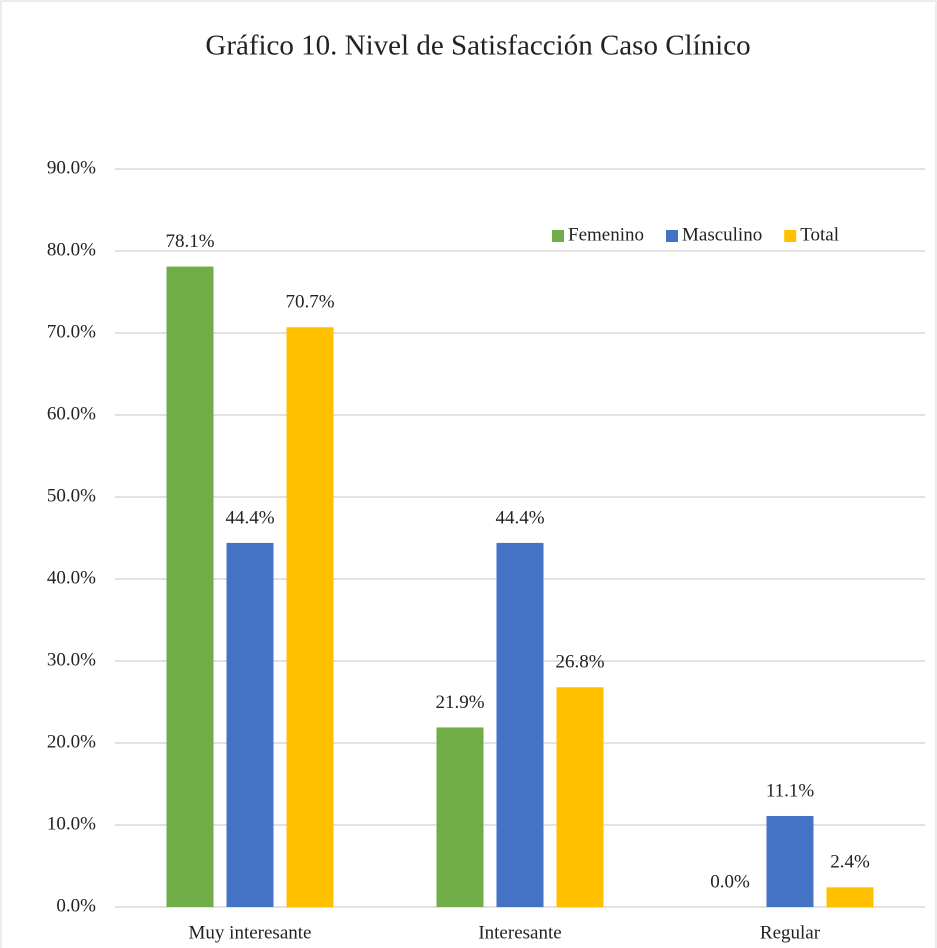 The height and width of the screenshot is (948, 937). What do you see at coordinates (71, 413) in the screenshot?
I see `y-tick-label: 60.0%` at bounding box center [71, 413].